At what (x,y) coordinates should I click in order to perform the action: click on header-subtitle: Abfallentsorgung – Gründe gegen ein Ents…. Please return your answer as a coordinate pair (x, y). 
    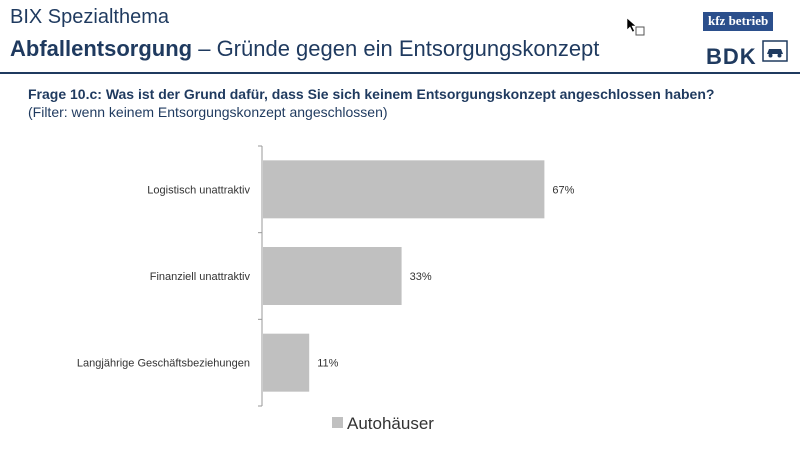
    Looking at the image, I should click on (304, 49).